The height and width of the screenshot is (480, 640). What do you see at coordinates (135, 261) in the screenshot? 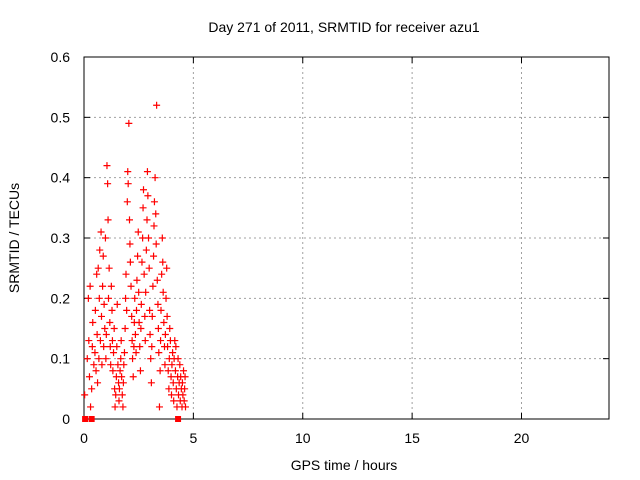
I see `data-points` at bounding box center [135, 261].